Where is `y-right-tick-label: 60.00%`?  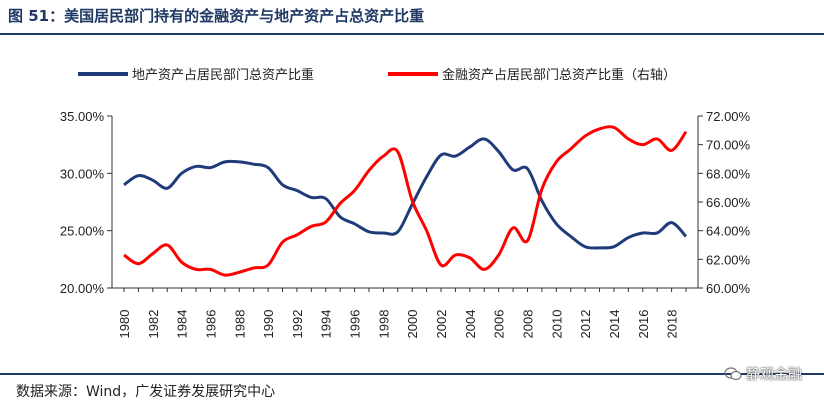 y-right-tick-label: 60.00% is located at coordinates (728, 288).